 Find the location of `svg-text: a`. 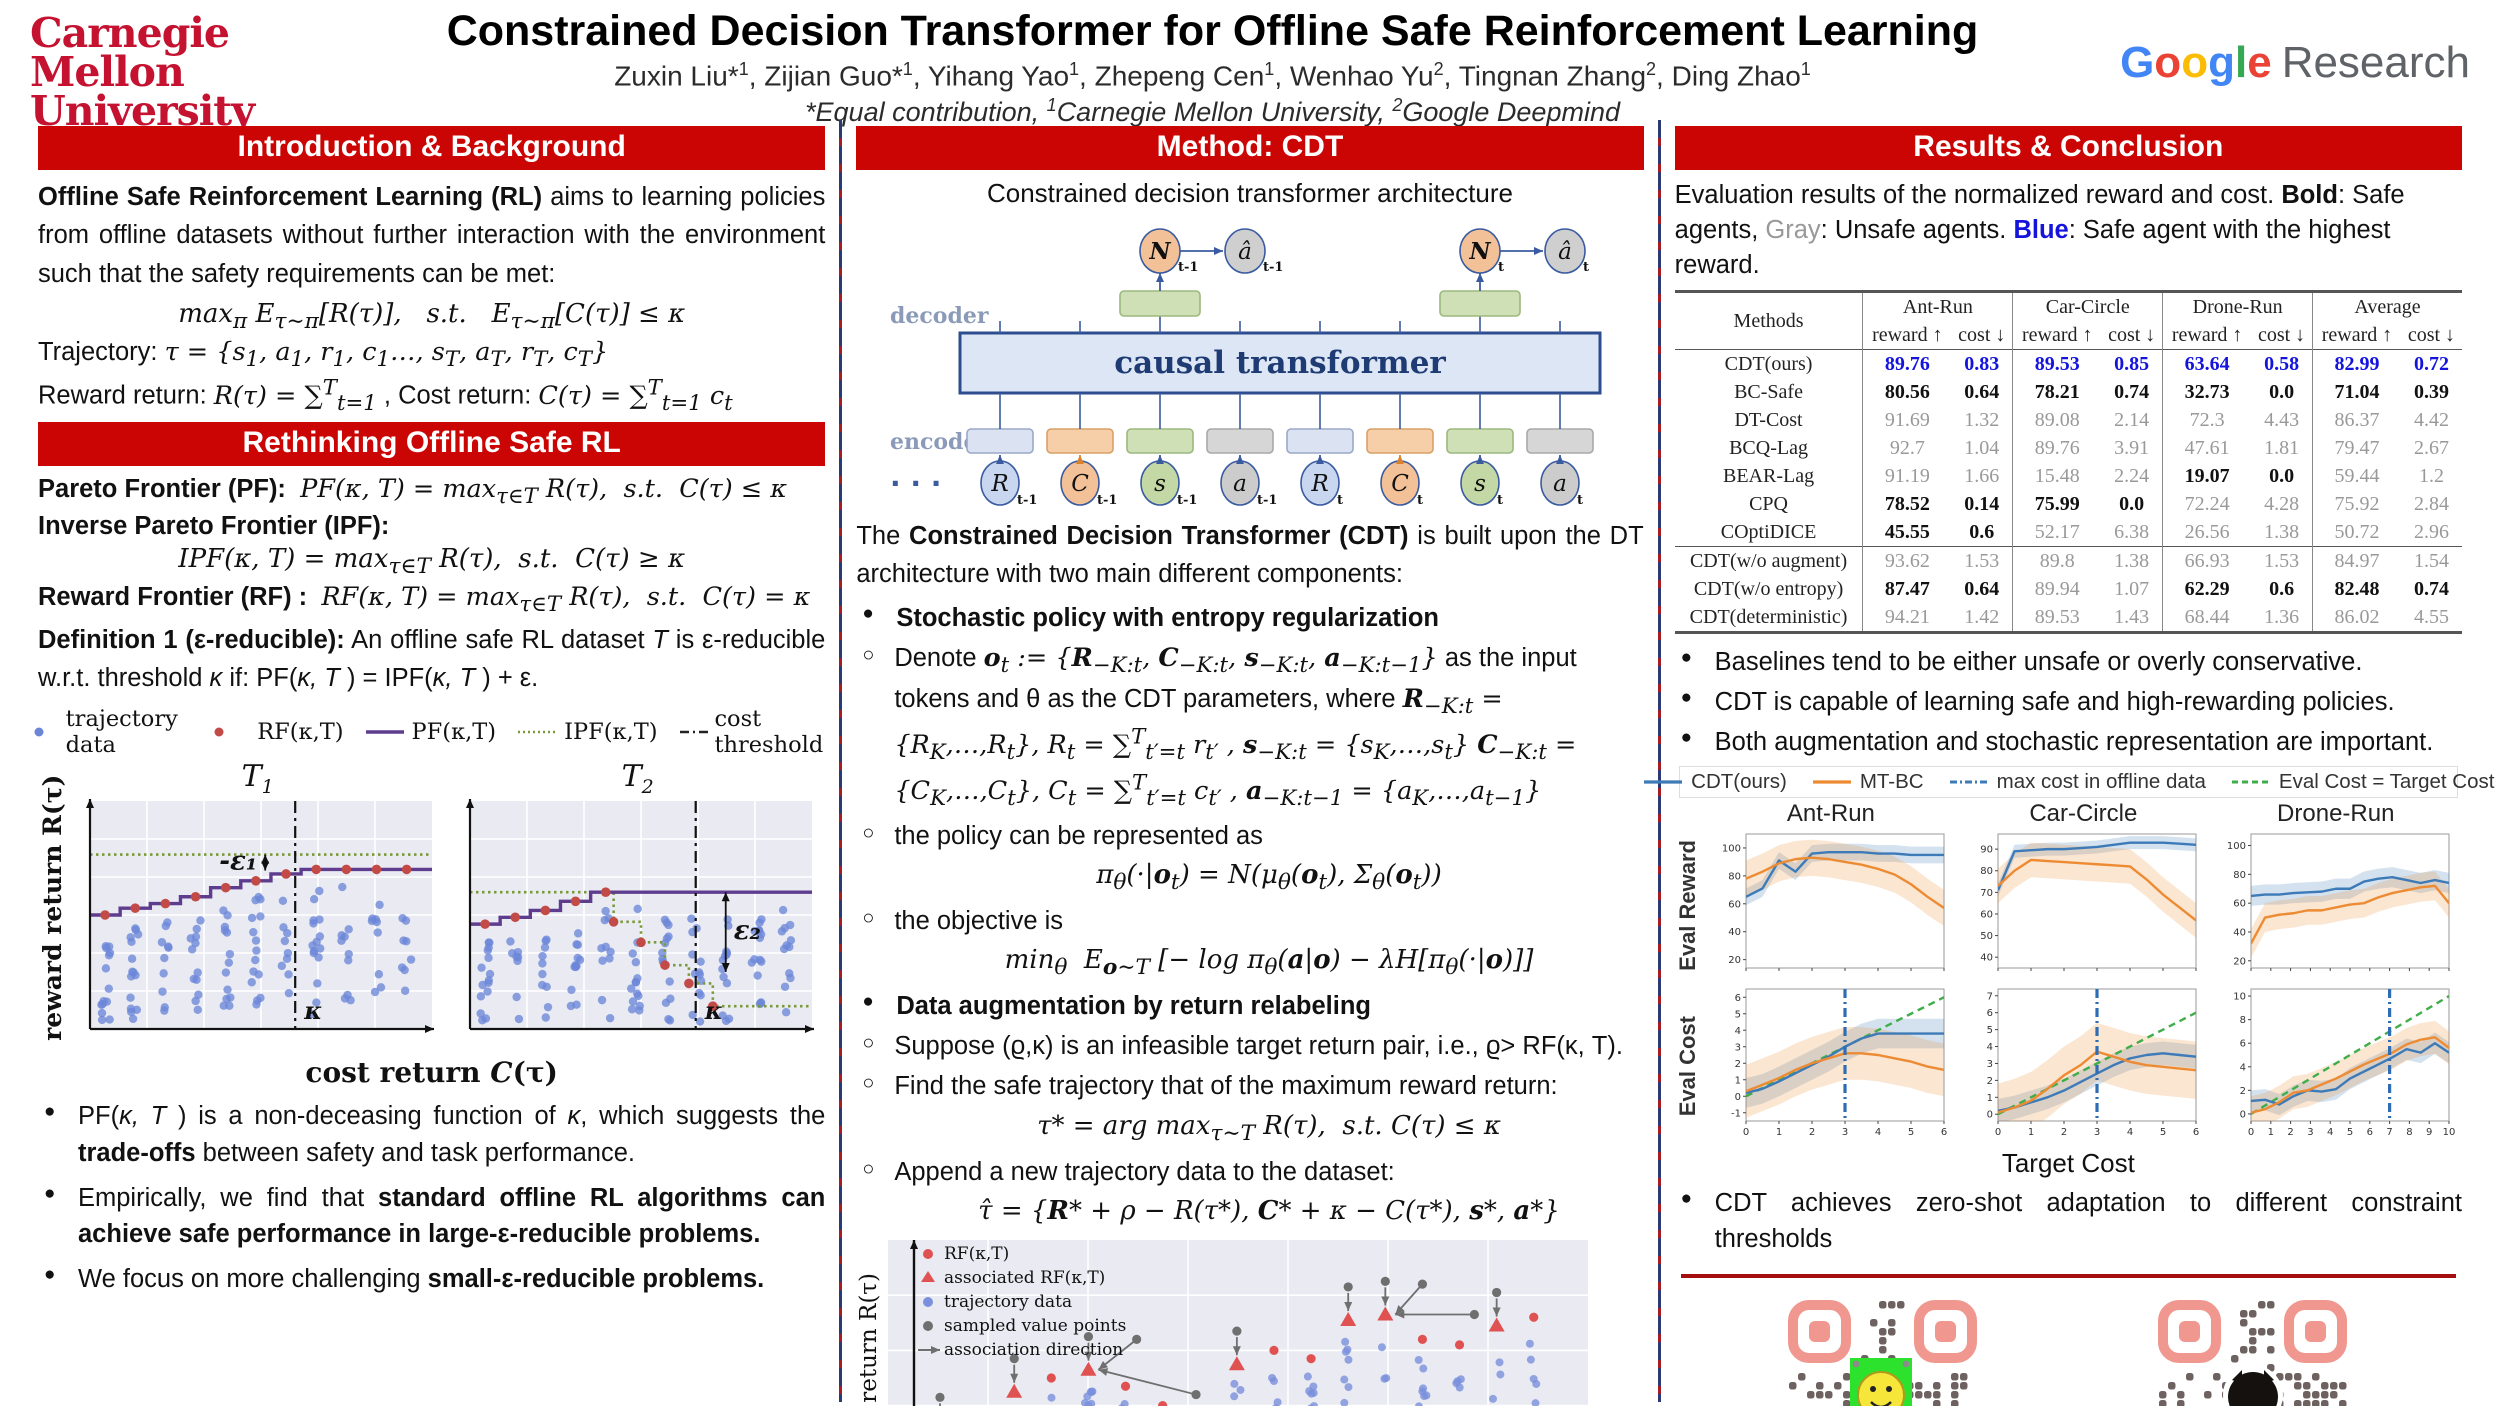

svg-text: a is located at coordinates (1240, 484).